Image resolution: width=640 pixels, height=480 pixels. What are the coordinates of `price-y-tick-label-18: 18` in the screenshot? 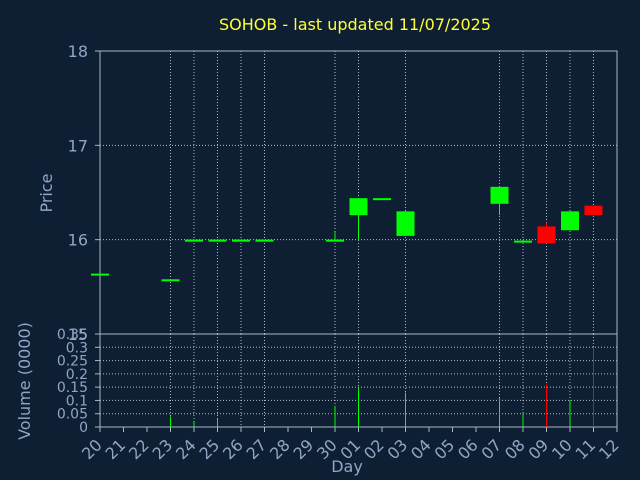 It's located at (78, 51).